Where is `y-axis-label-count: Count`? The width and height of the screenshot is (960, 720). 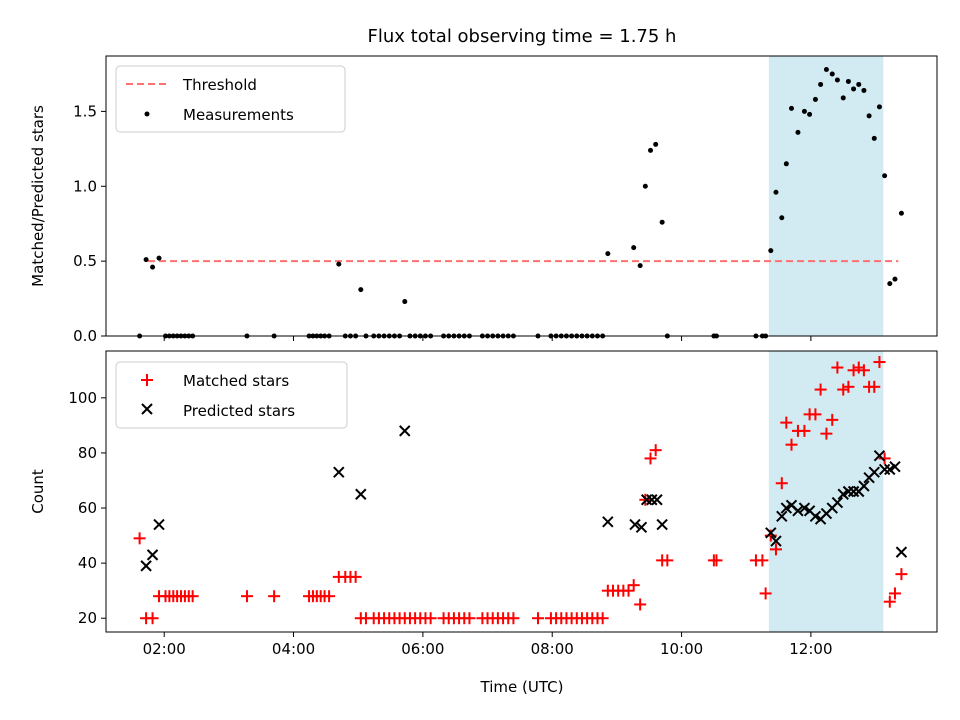 y-axis-label-count: Count is located at coordinates (38, 491).